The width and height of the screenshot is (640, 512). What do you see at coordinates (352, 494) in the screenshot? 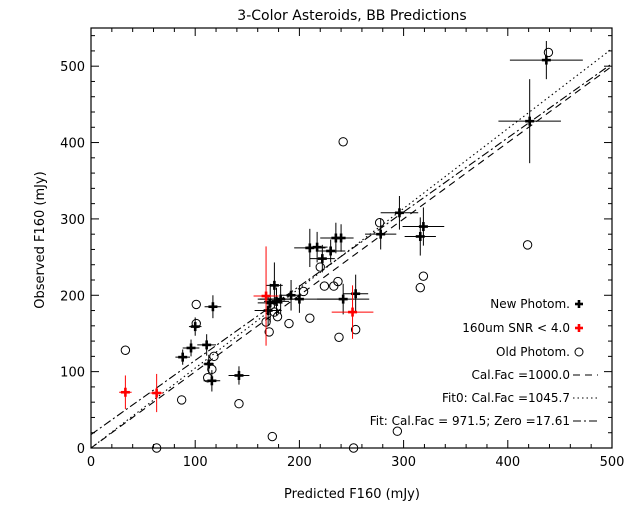
I see `x-axis-label: Predicted F160 (mJy)` at bounding box center [352, 494].